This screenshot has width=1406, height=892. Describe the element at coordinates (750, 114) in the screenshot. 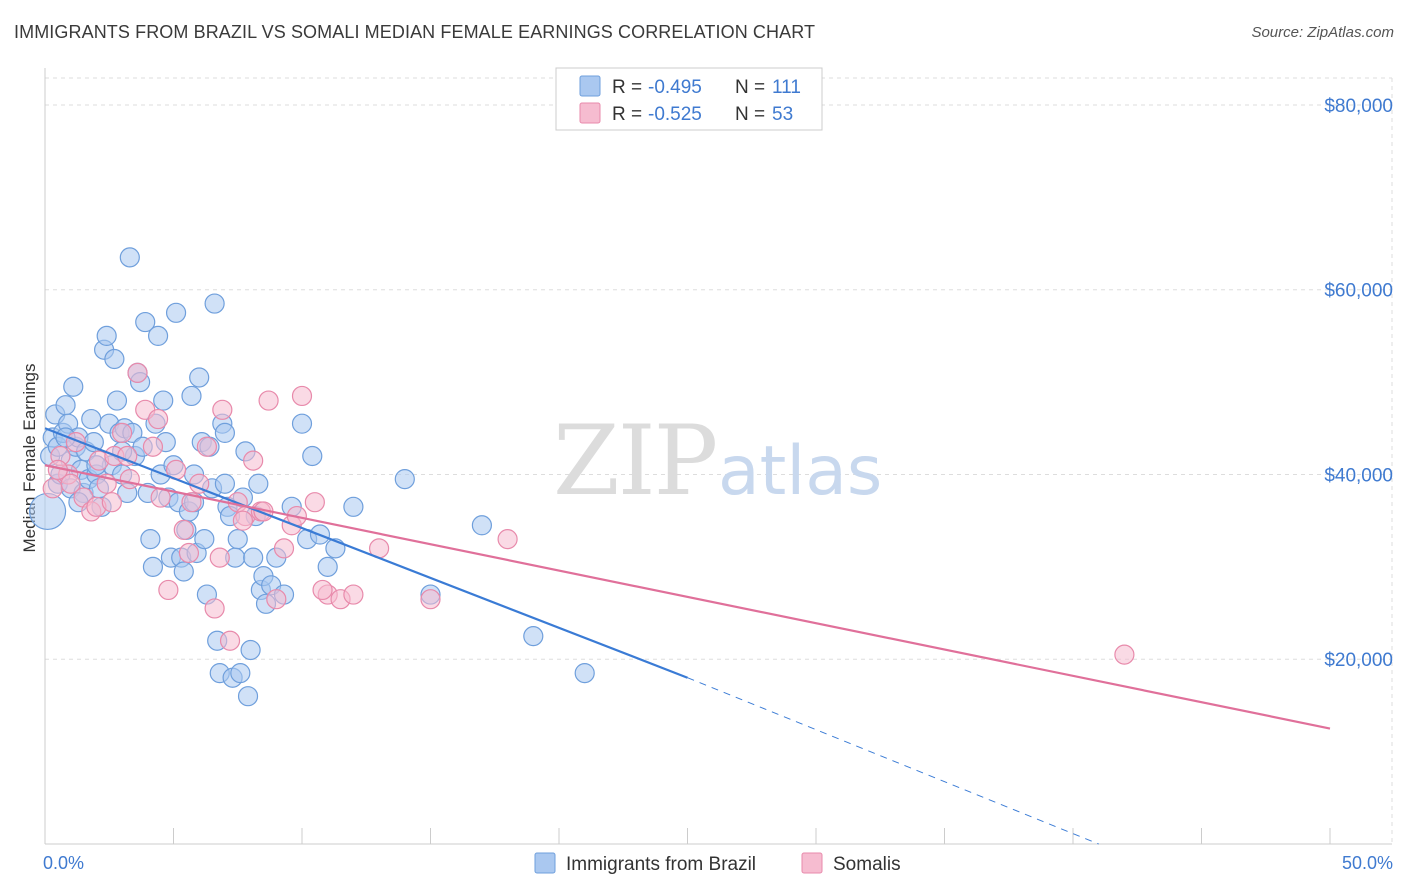

I see `legend-n-label-somali: N =` at that location.